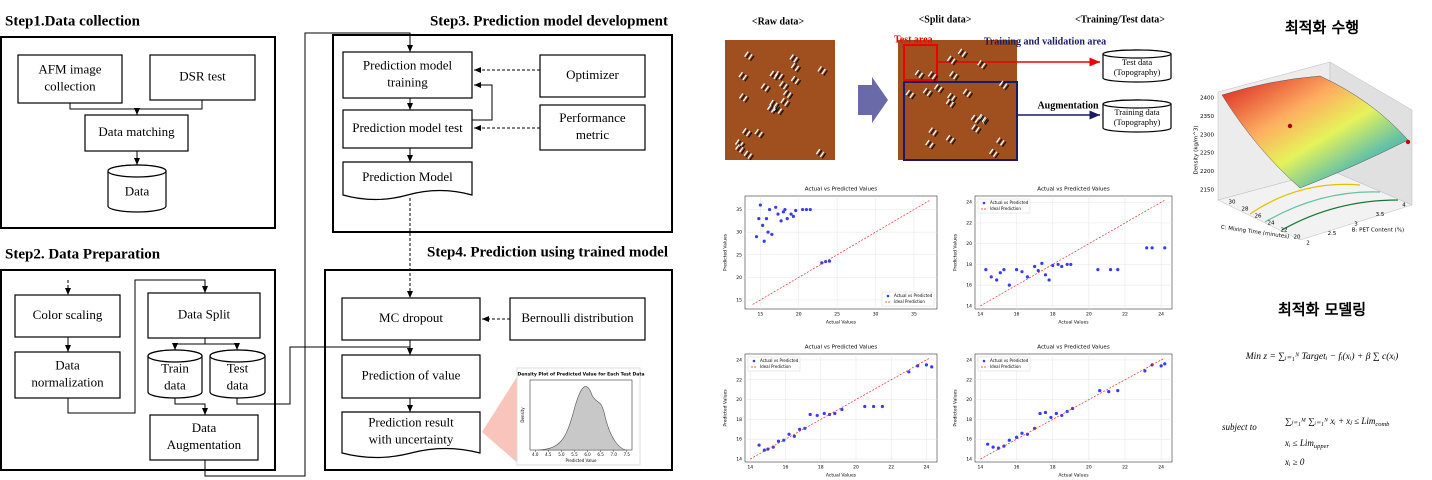  I want to click on tick-label: 5.5, so click(574, 454).